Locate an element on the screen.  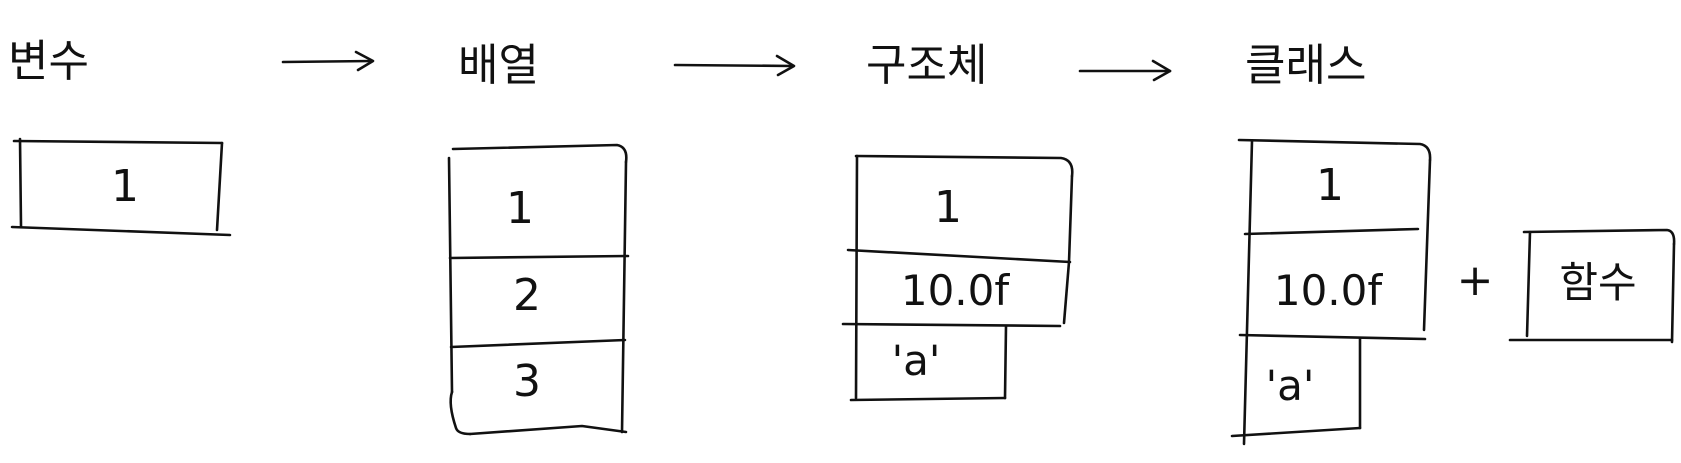
struct-cell-2: 'a' is located at coordinates (916, 360).